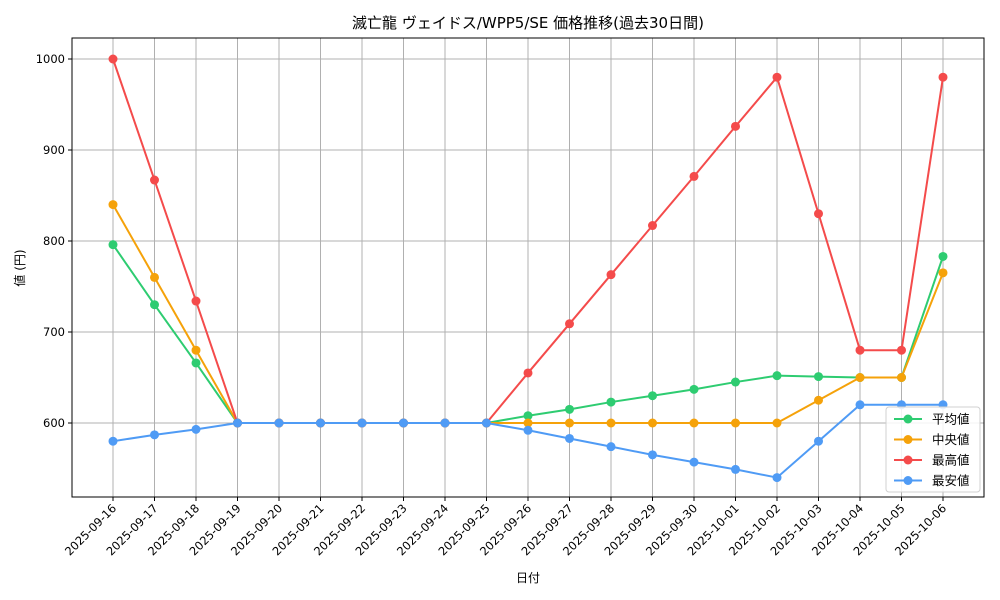 Image resolution: width=1000 pixels, height=600 pixels. What do you see at coordinates (54, 423) in the screenshot?
I see `y-tick-label: 600` at bounding box center [54, 423].